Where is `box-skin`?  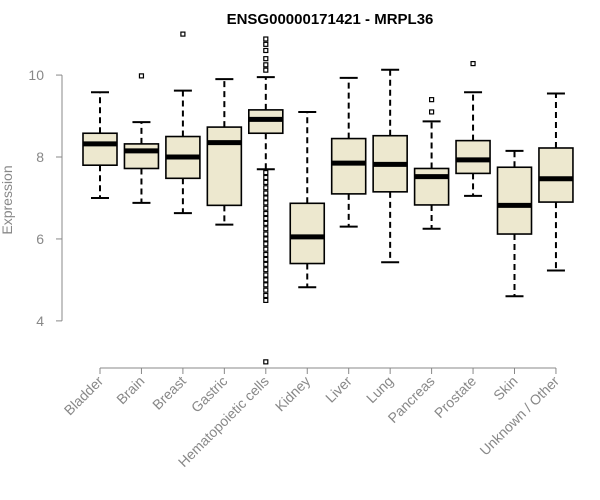
box-skin is located at coordinates (514, 223).